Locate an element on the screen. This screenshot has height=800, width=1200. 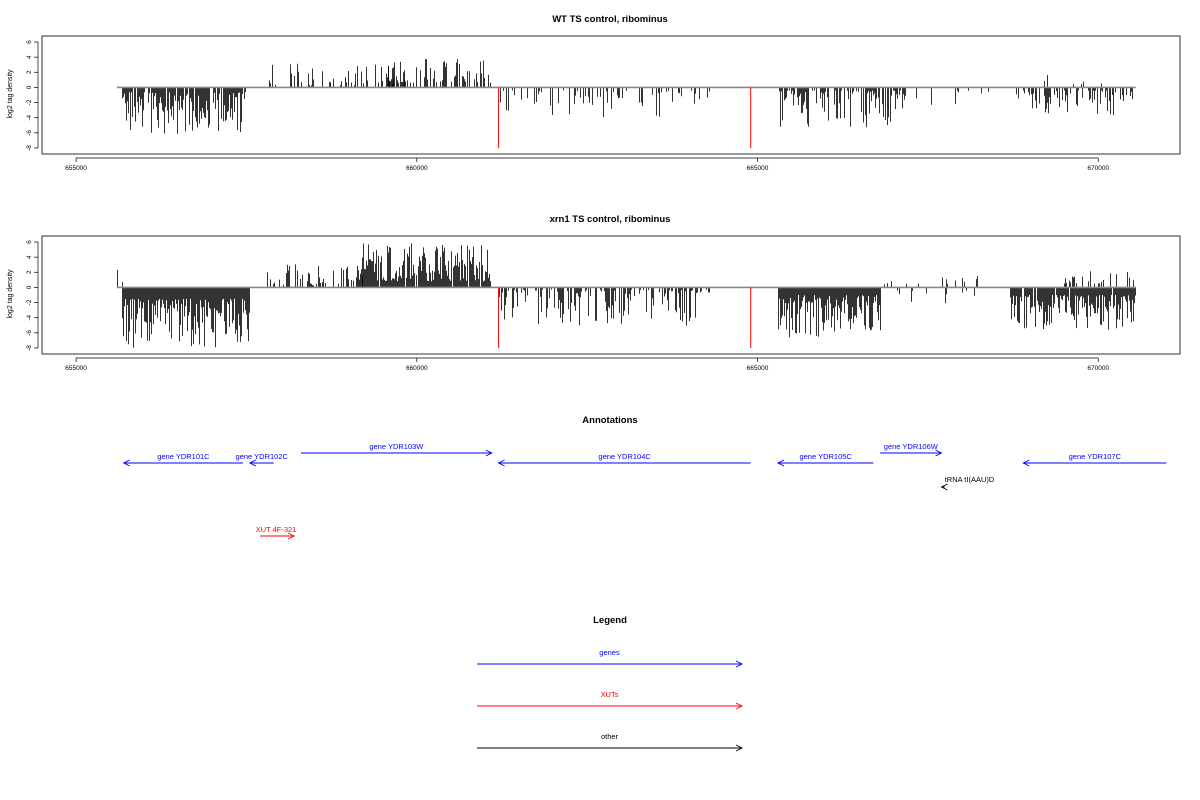
legend-items: genes XUTs other is located at coordinates (610, 700).